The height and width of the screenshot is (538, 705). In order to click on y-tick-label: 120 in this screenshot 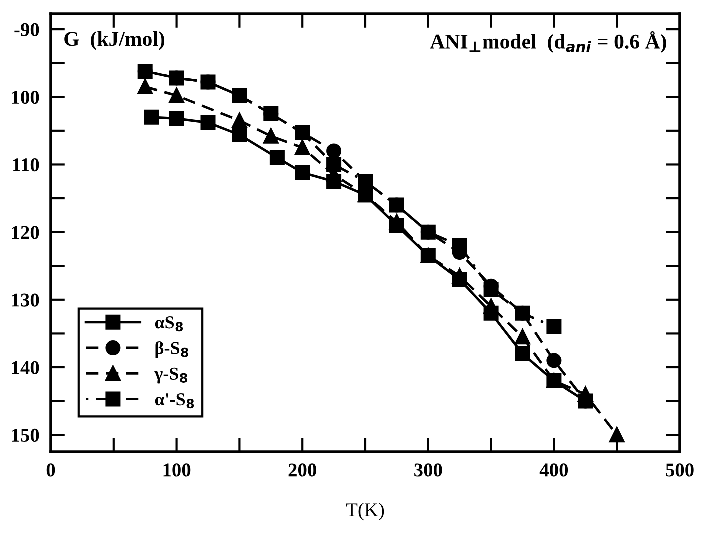, I will do `click(26, 233)`.